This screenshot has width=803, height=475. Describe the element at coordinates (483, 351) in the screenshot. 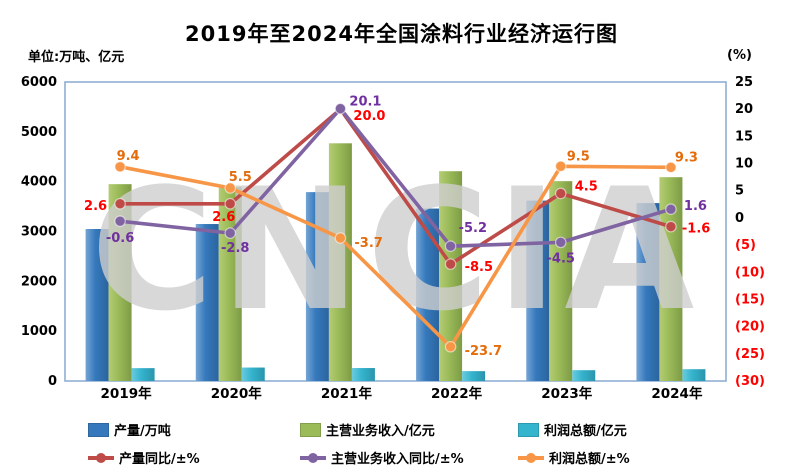

I see `data-label: -23.7` at that location.